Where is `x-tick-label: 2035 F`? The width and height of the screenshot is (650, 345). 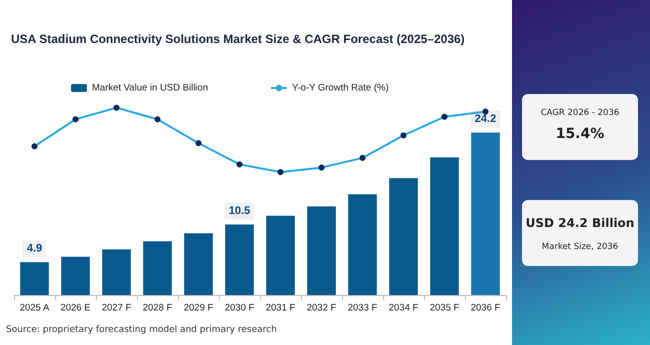
x-tick-label: 2035 F is located at coordinates (445, 308).